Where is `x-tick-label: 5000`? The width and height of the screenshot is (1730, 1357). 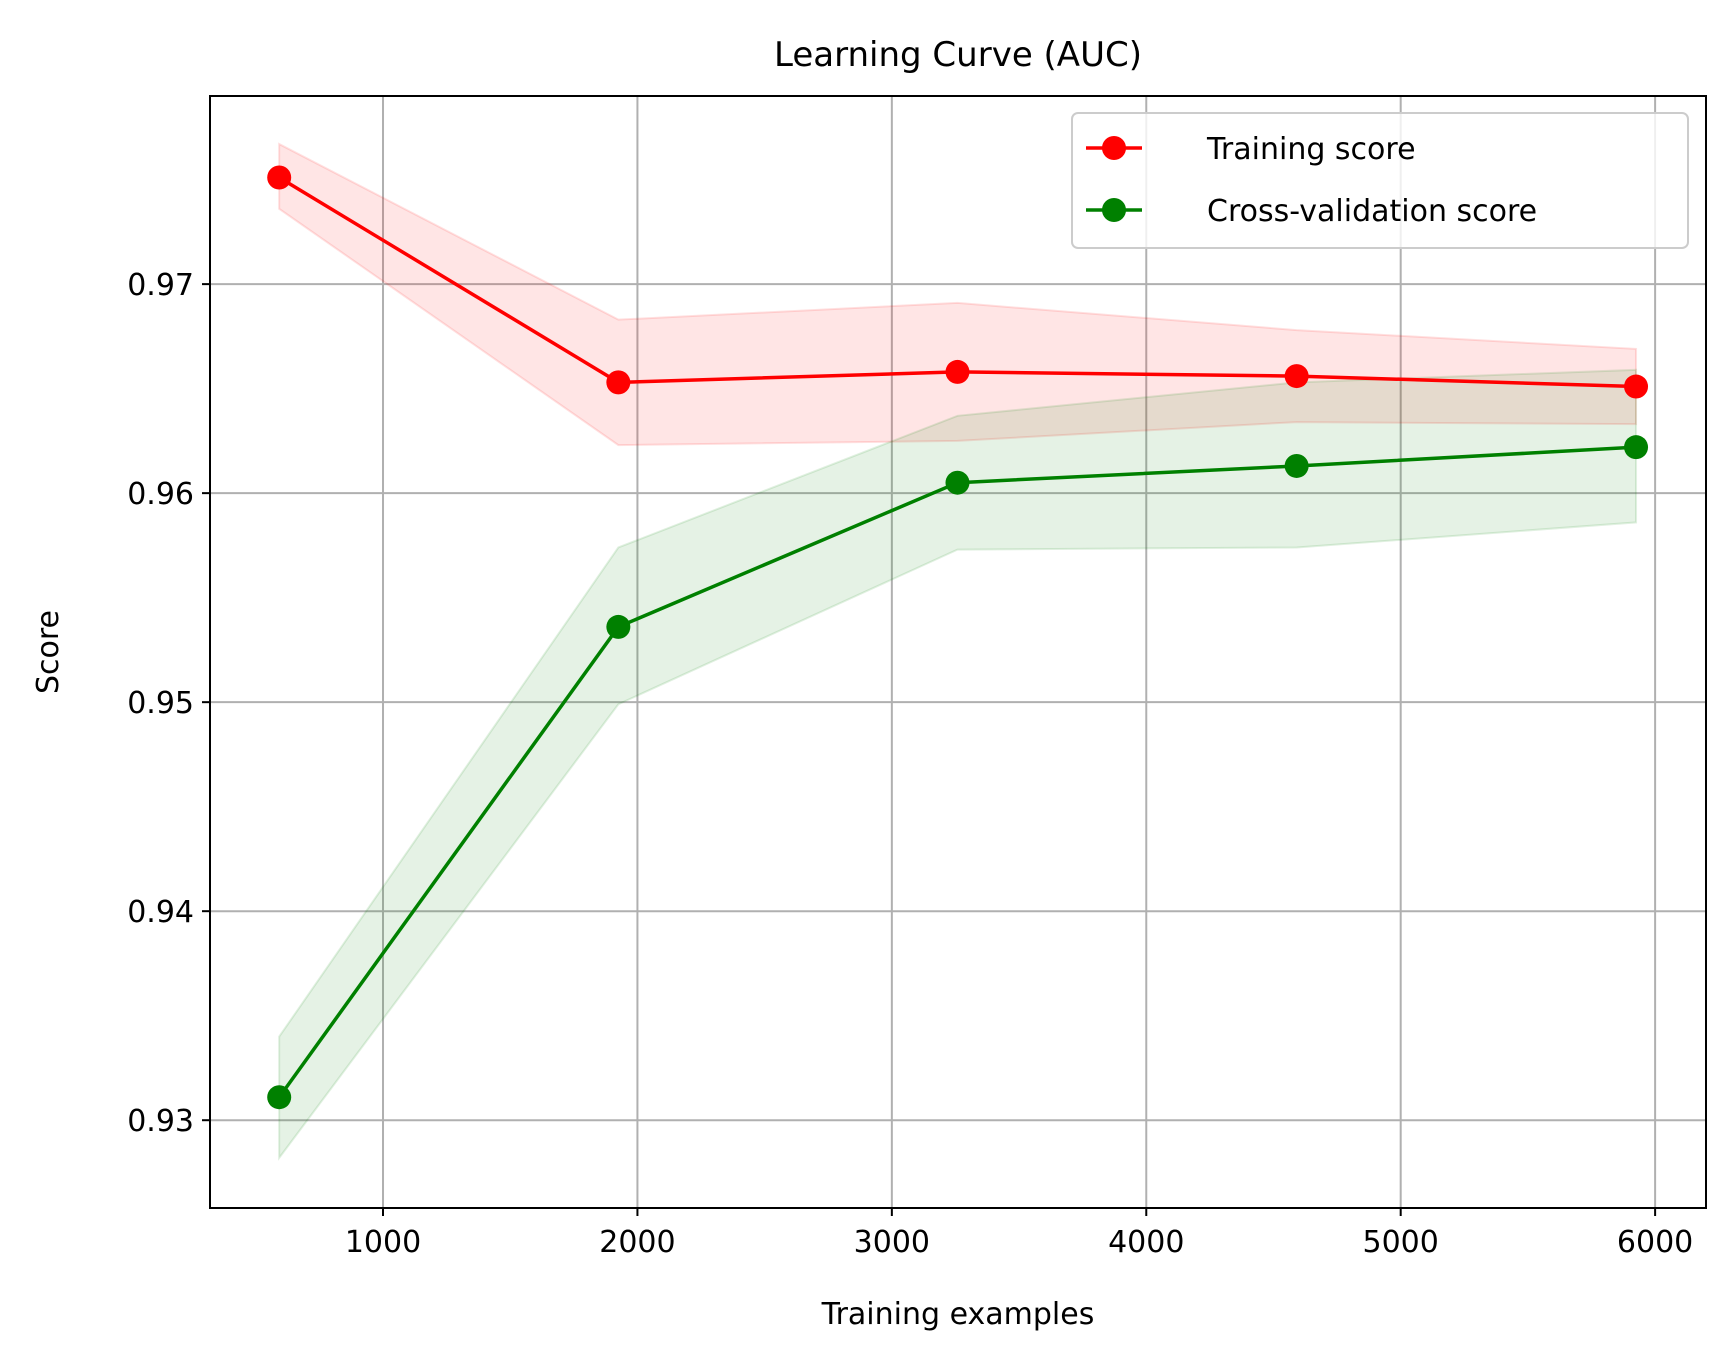
x-tick-label: 5000 is located at coordinates (1401, 1242).